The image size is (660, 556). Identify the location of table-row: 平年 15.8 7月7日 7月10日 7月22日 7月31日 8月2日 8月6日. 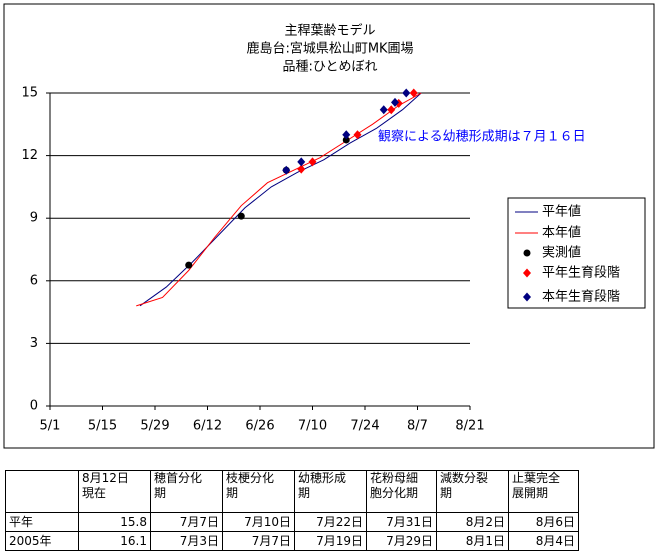
(292, 522).